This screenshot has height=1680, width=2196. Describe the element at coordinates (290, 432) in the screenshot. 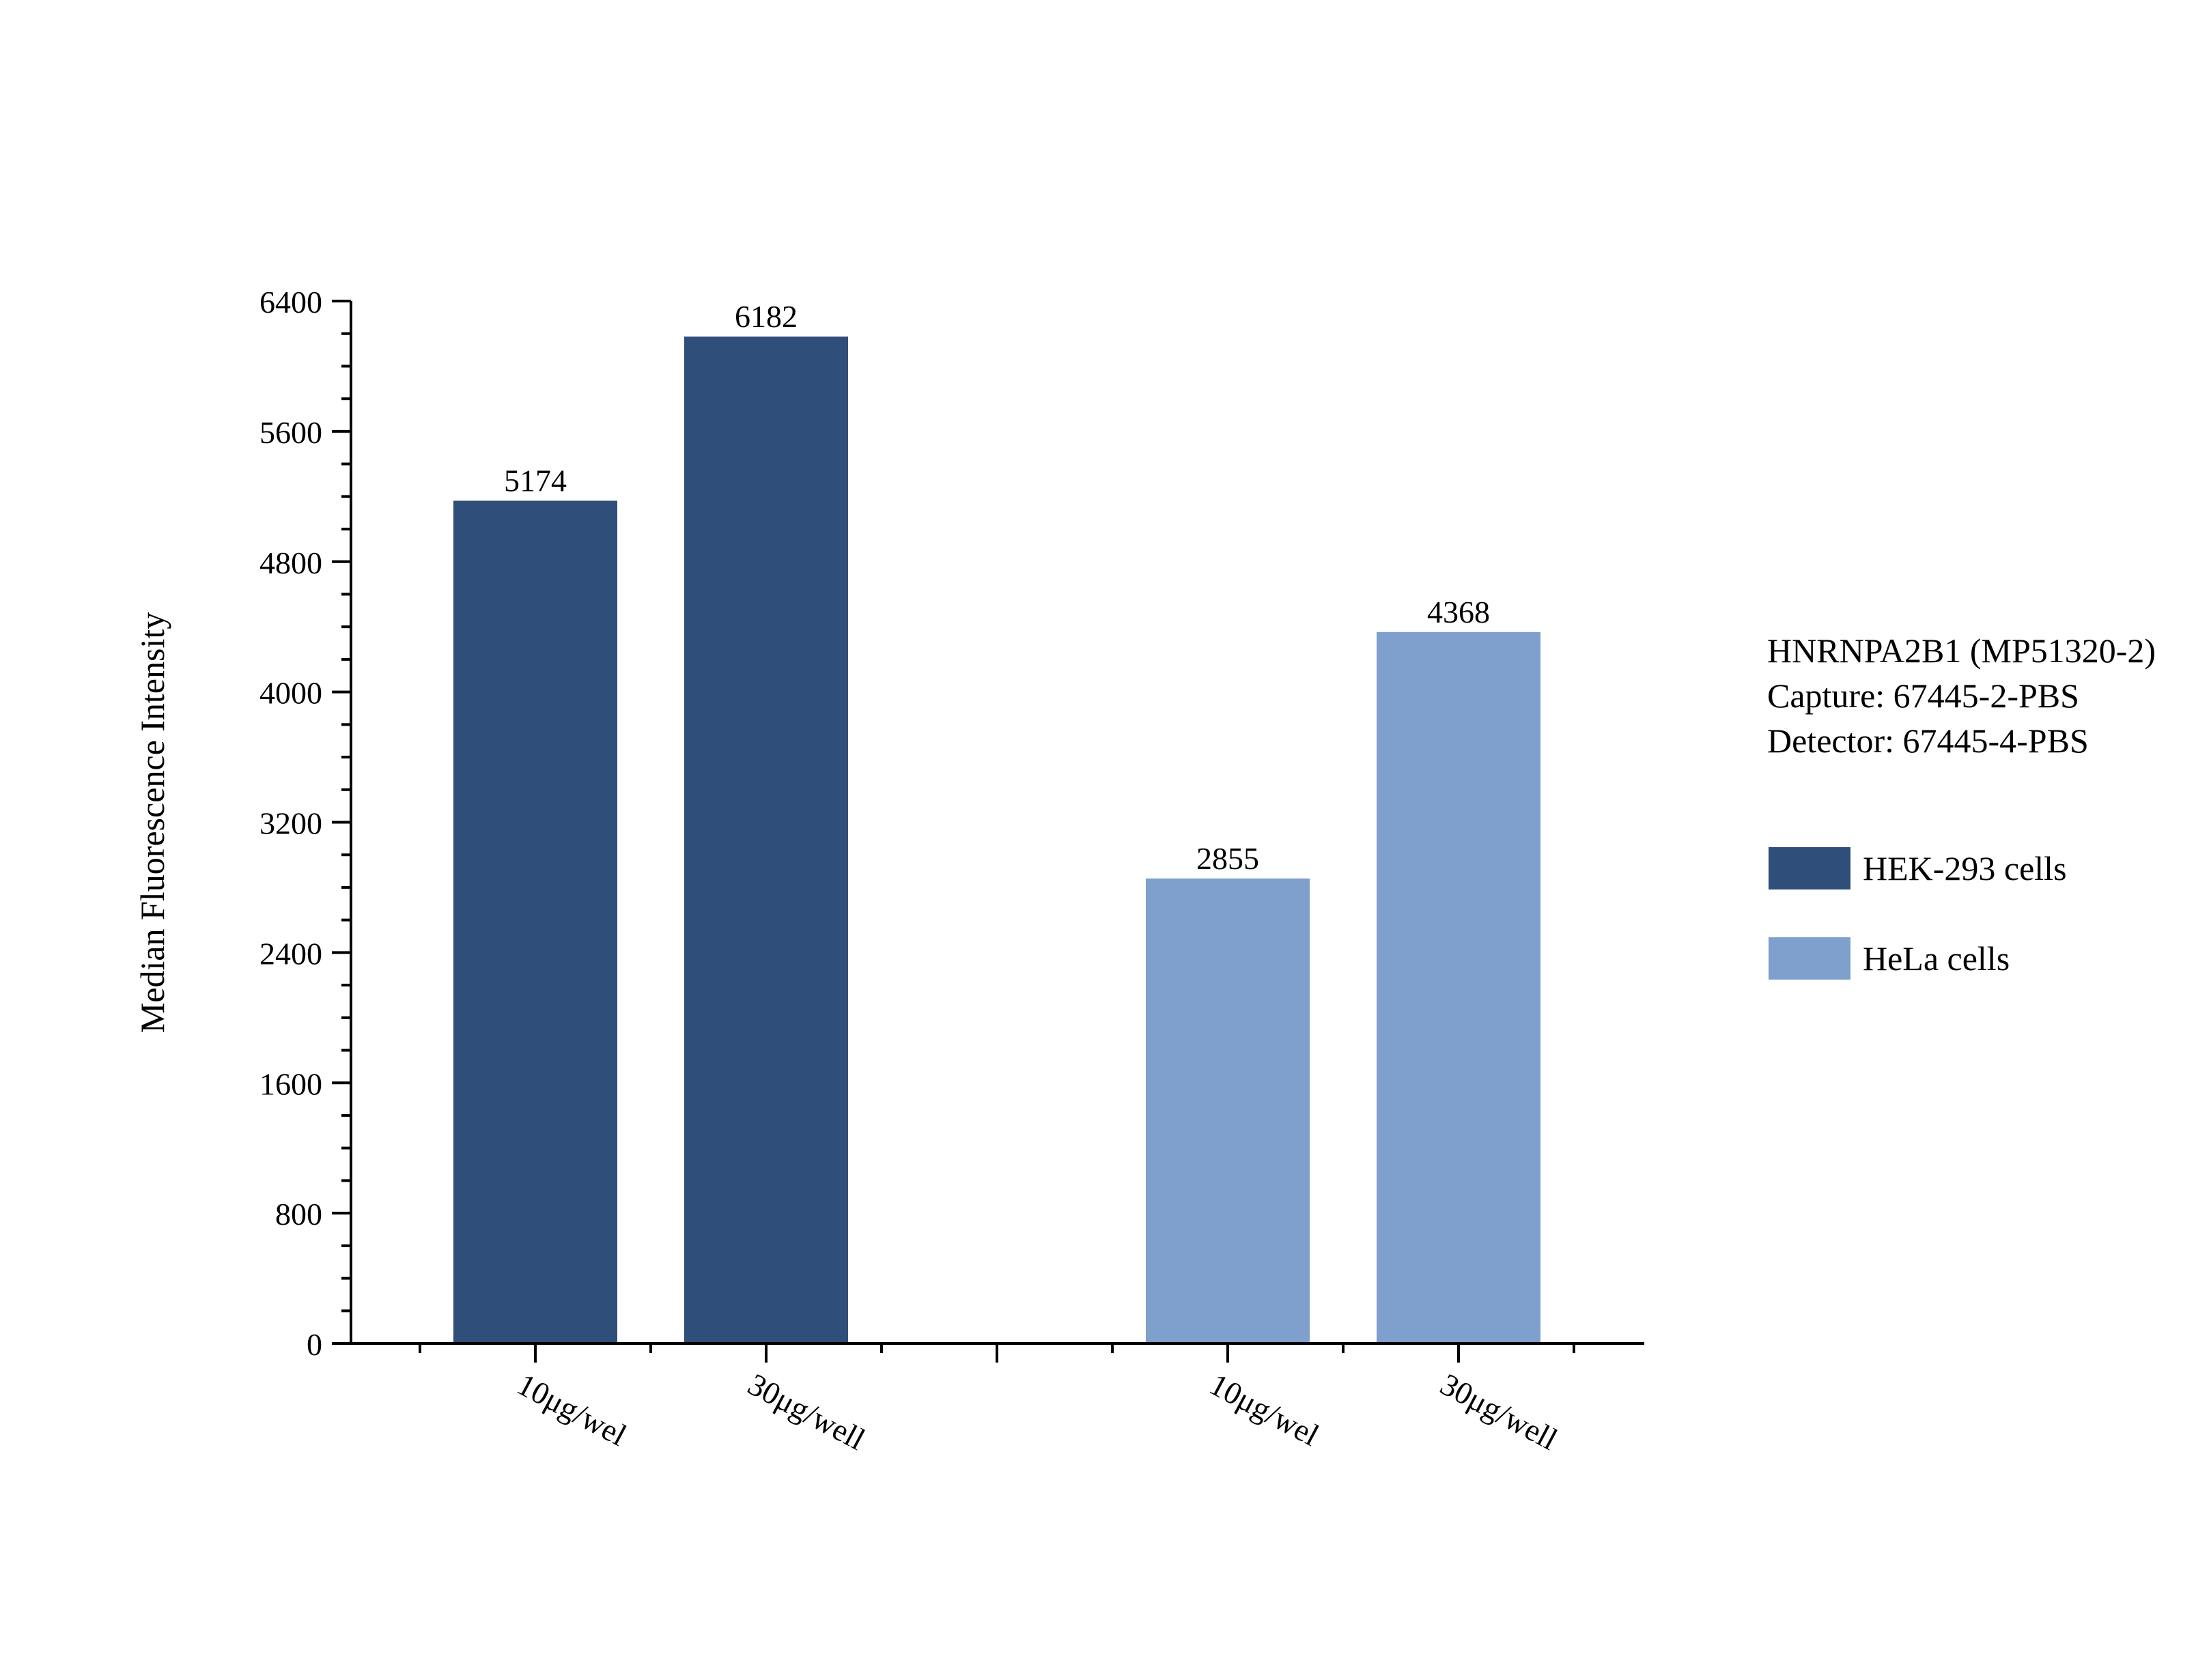

I see `y-tick-label: 5600` at that location.